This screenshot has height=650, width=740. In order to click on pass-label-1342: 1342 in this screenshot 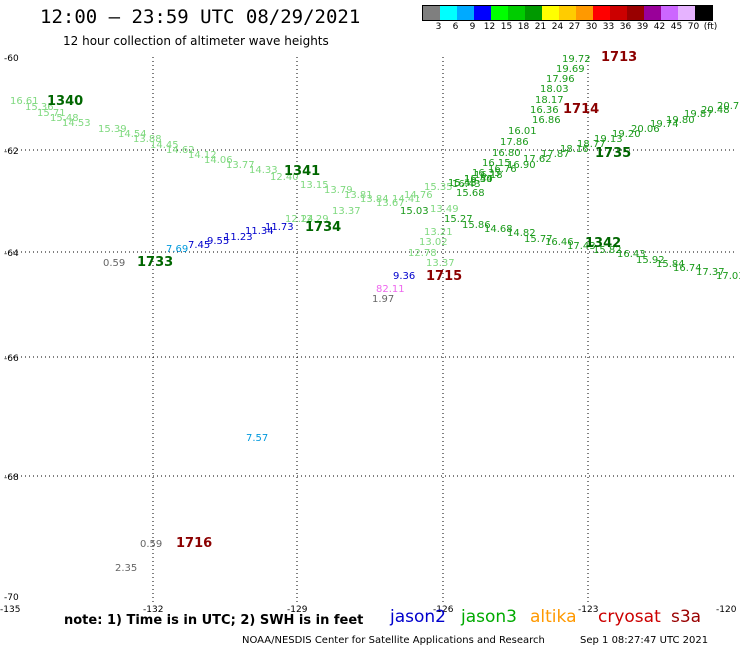, I will do `click(603, 243)`.